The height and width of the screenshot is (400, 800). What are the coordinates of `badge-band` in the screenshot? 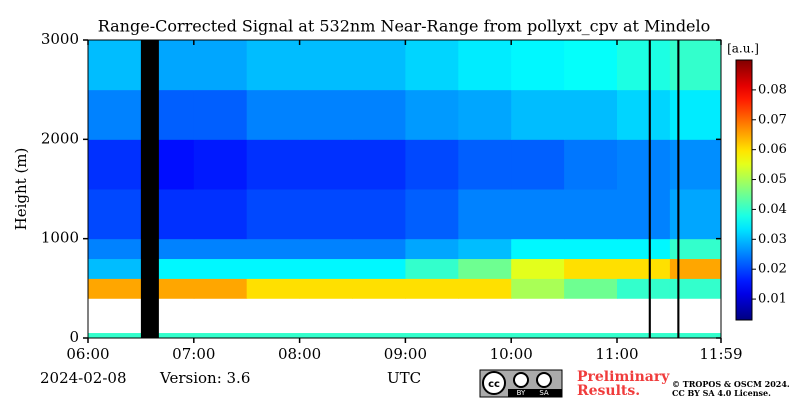 It's located at (535, 393).